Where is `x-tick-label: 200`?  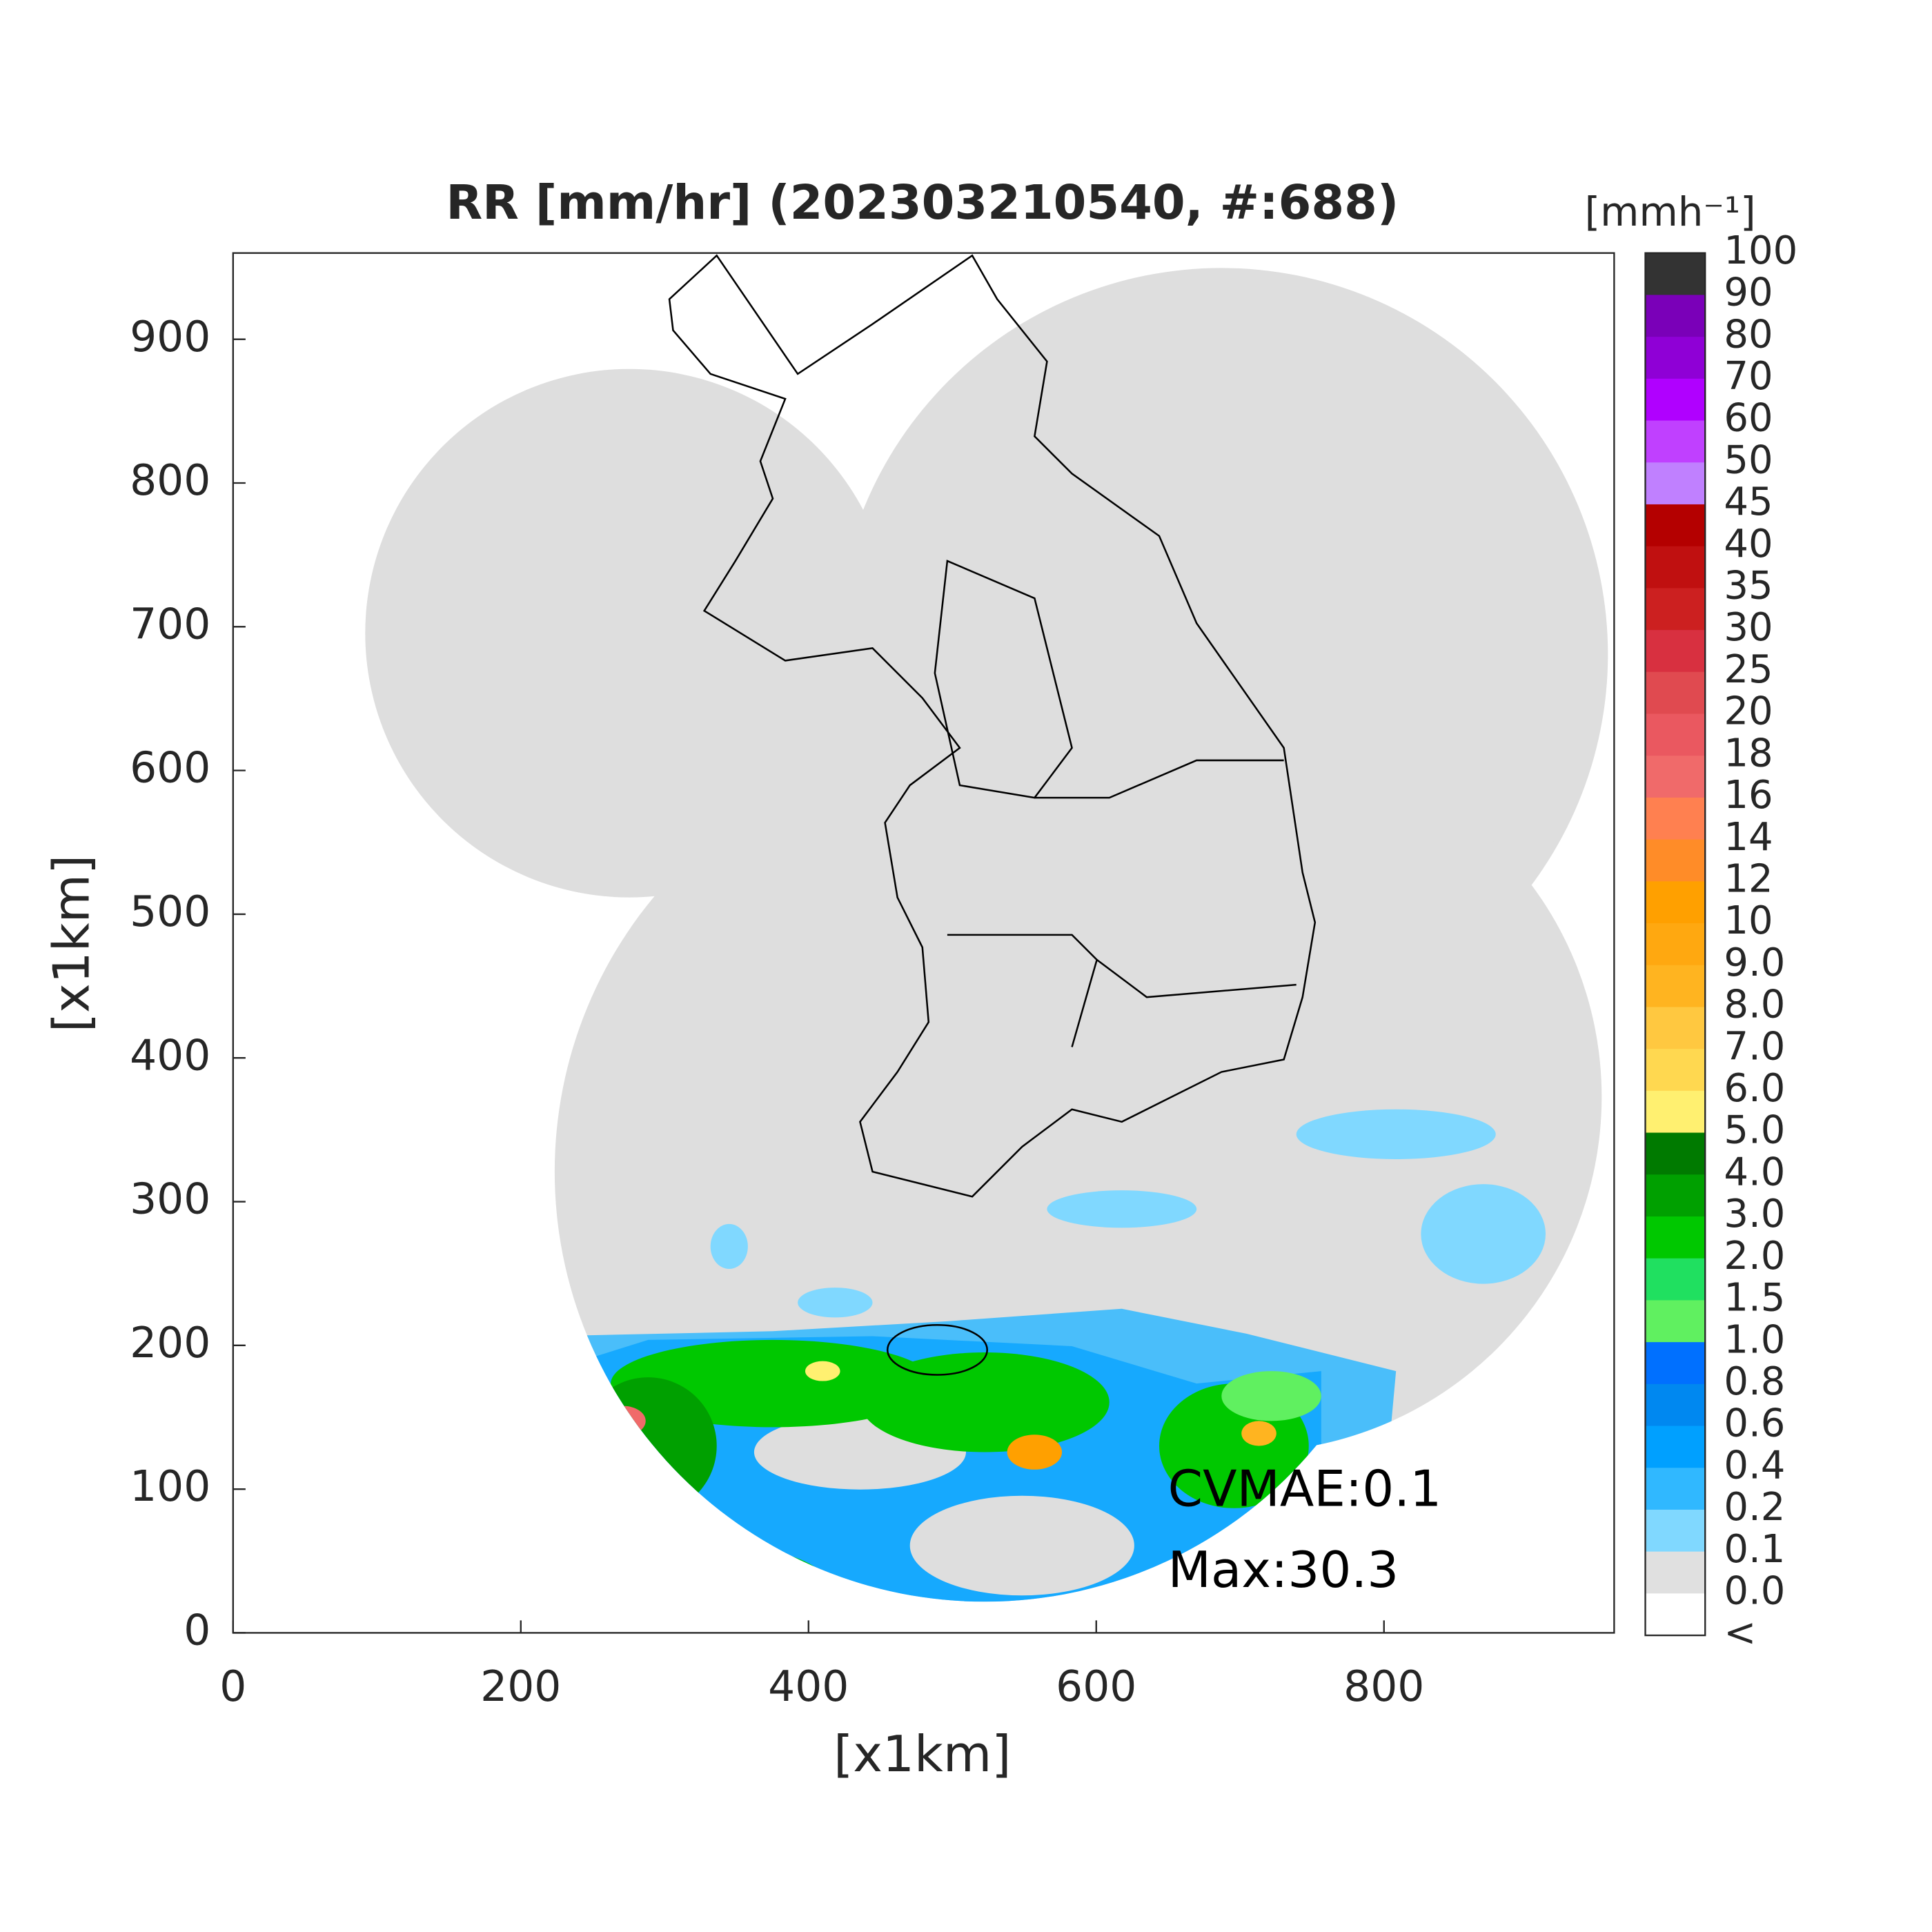
x-tick-label: 200 is located at coordinates (520, 1686).